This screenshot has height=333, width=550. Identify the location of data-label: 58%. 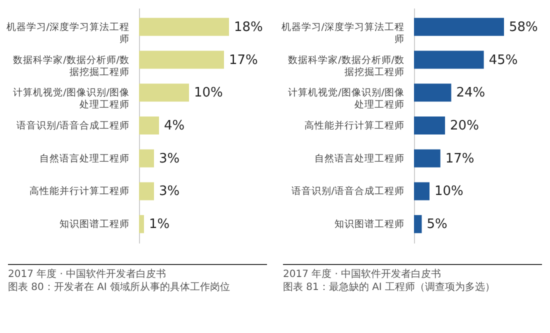
(523, 27).